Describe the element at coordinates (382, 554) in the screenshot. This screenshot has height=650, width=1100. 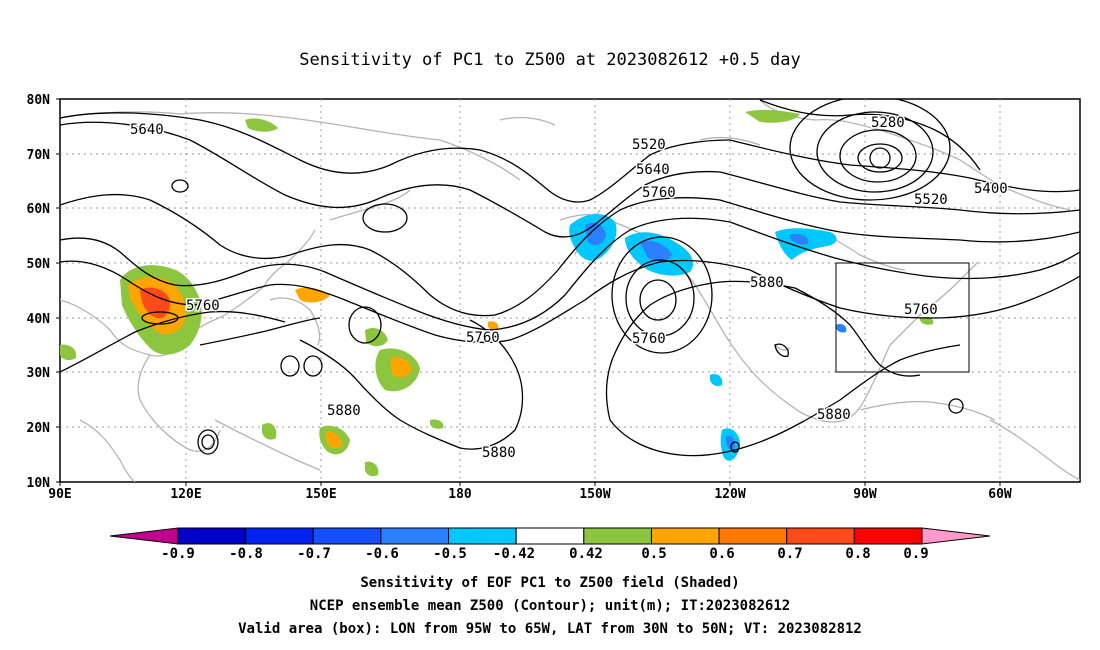
I see `colorbar-label: -0.6` at that location.